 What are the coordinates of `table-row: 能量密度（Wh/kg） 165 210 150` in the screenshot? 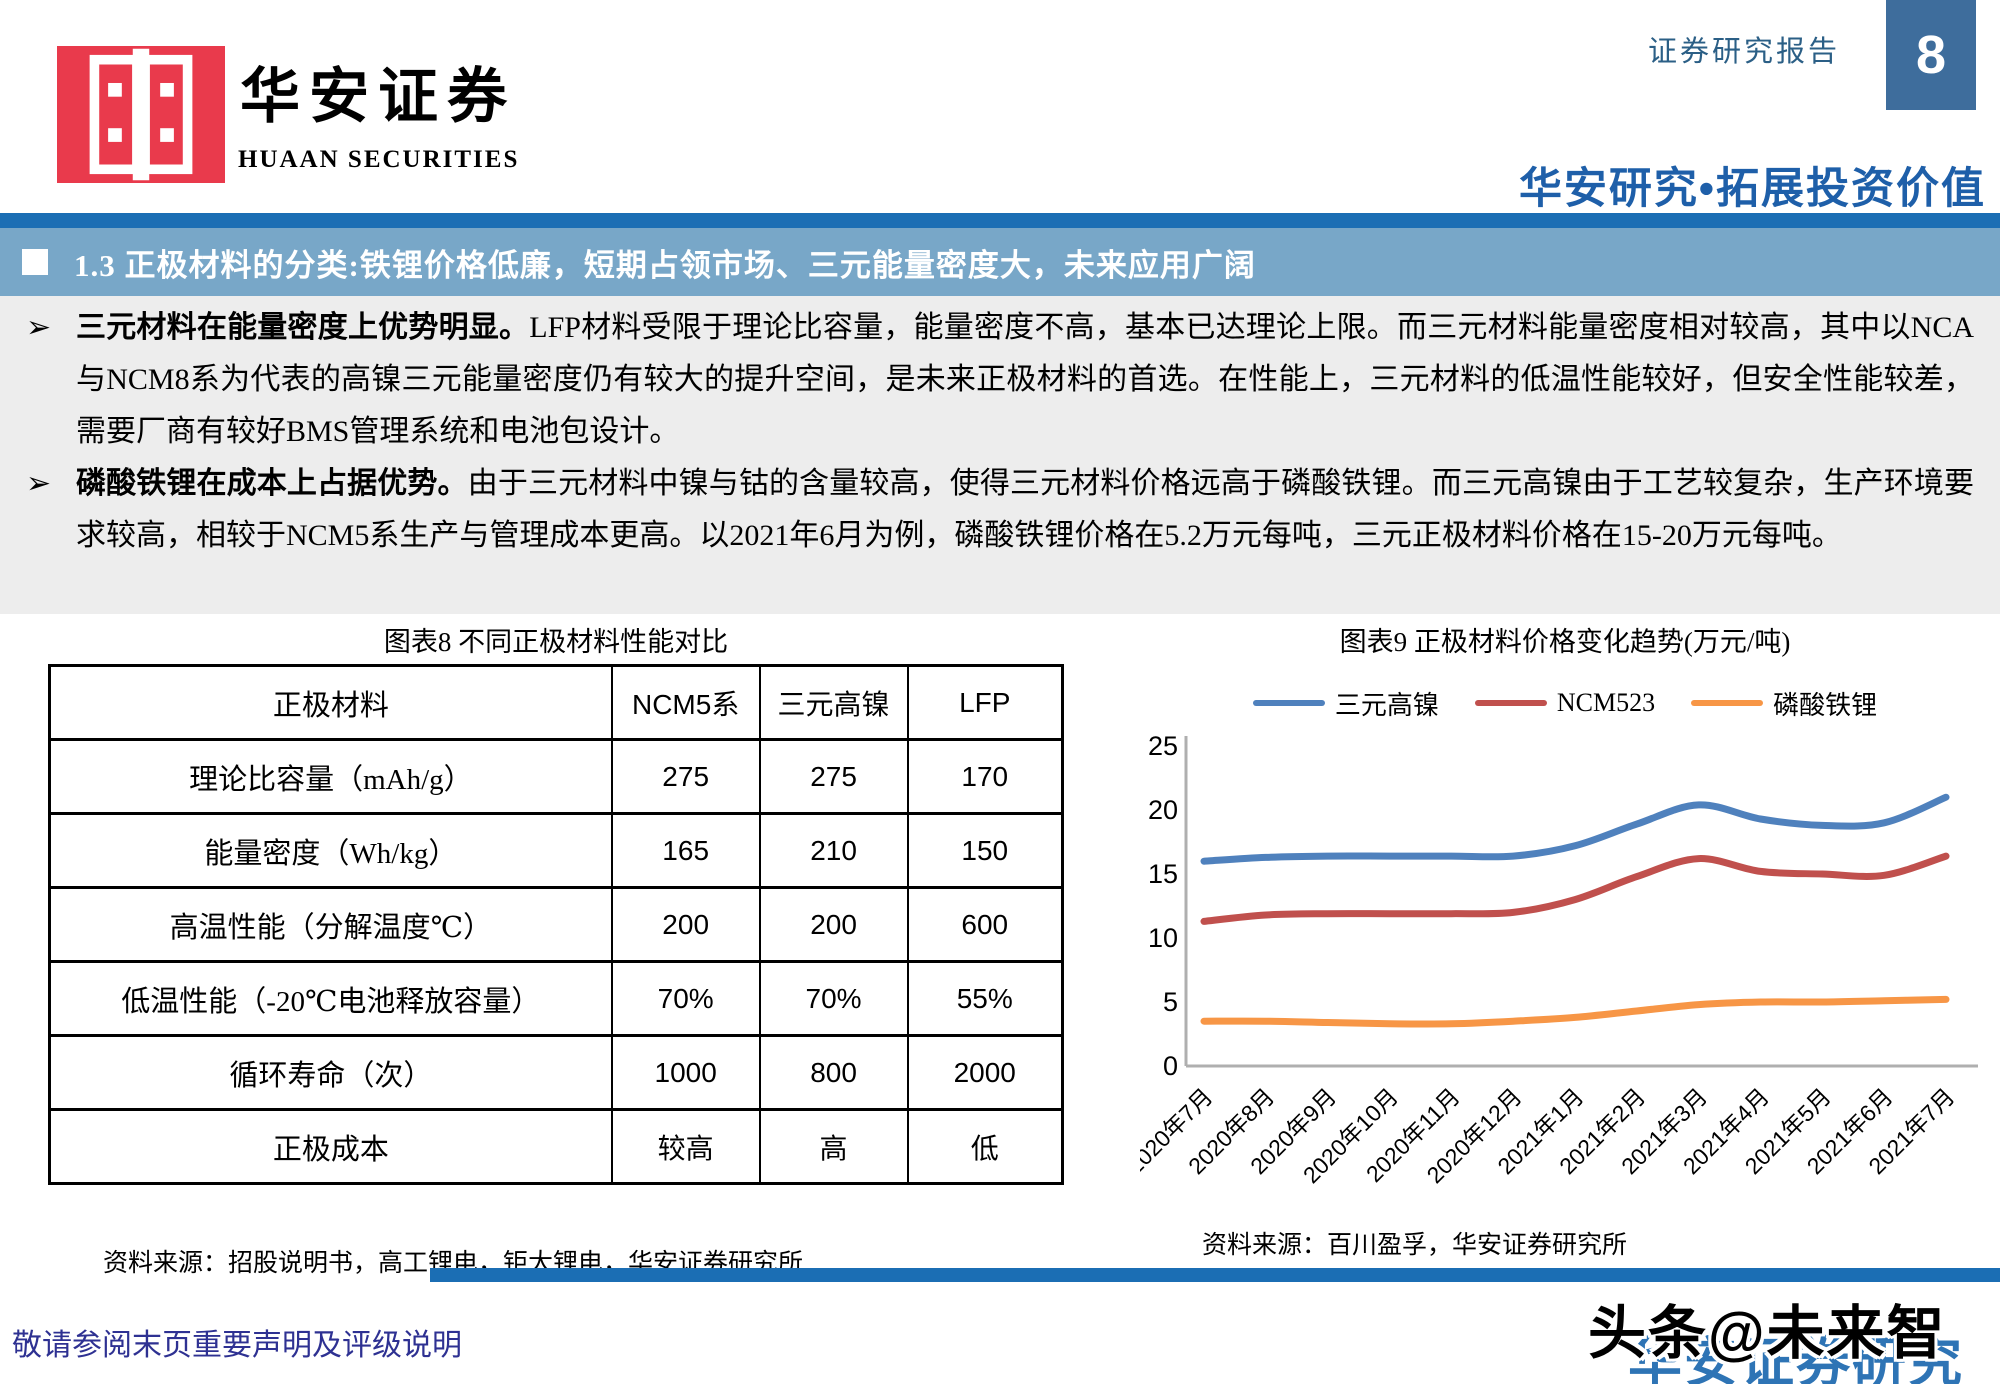 It's located at (556, 850).